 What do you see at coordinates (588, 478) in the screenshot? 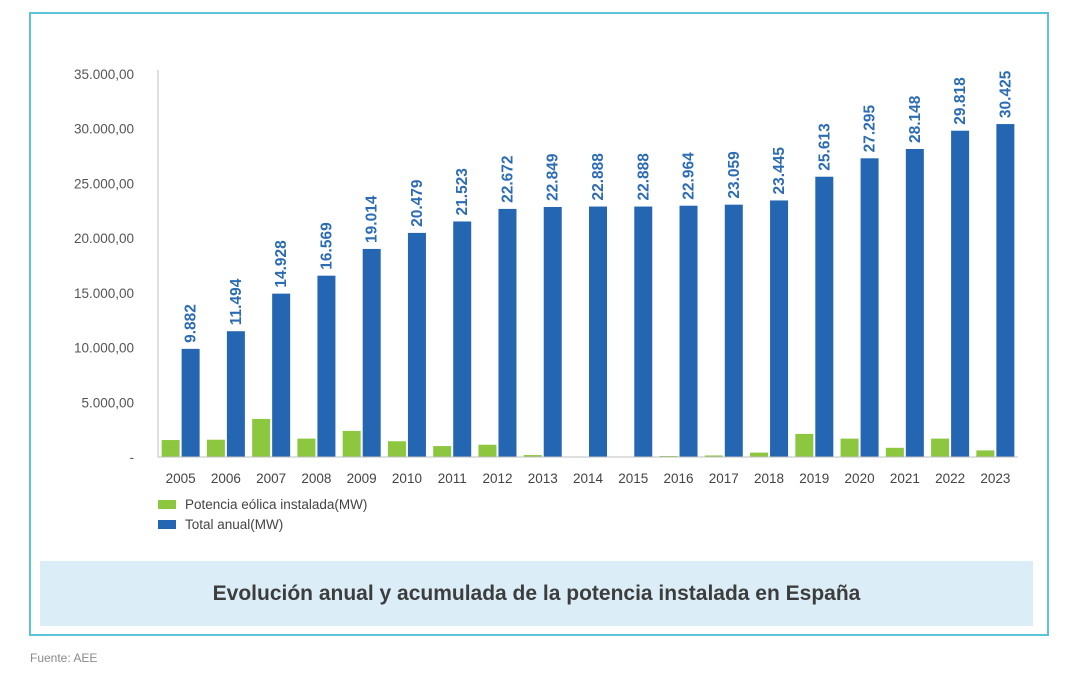
I see `x-tick-label: 2014` at bounding box center [588, 478].